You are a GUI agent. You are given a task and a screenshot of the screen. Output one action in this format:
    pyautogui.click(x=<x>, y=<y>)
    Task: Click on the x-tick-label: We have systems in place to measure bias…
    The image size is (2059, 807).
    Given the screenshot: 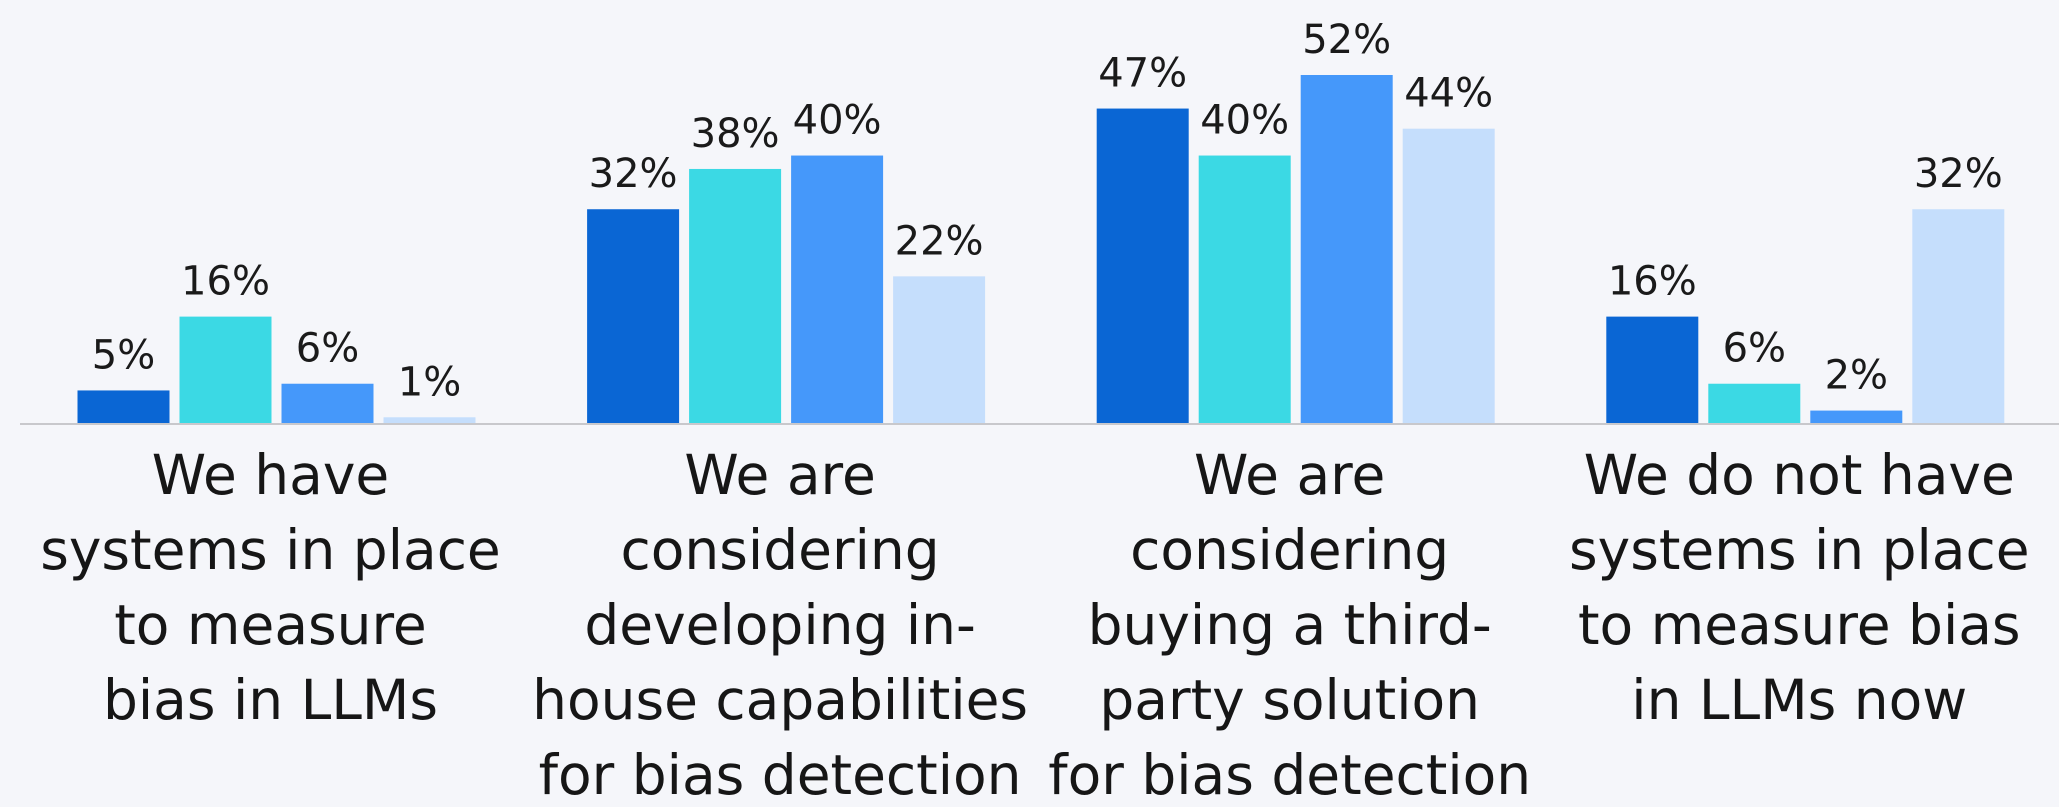 What is the action you would take?
    pyautogui.click(x=270, y=587)
    